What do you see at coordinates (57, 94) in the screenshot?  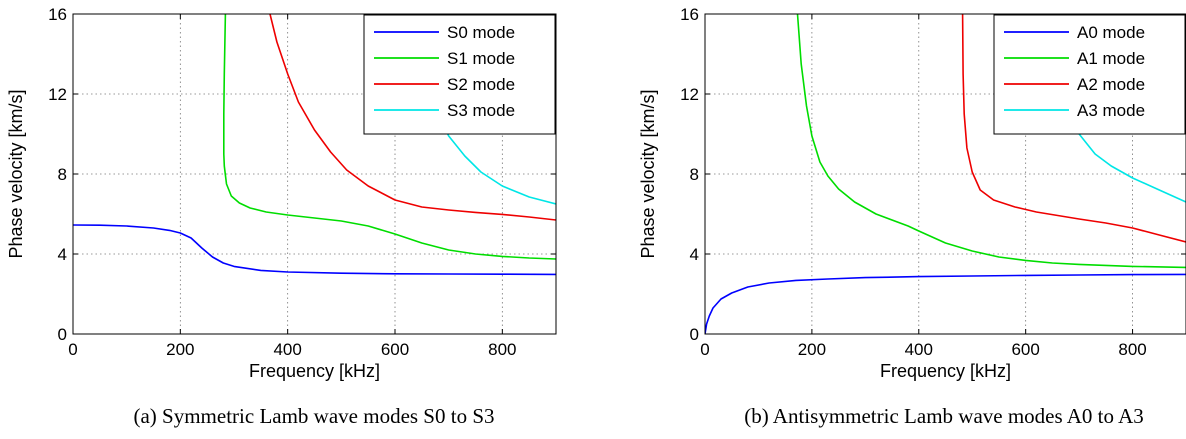 I see `chart-a-ytick-label: 12` at bounding box center [57, 94].